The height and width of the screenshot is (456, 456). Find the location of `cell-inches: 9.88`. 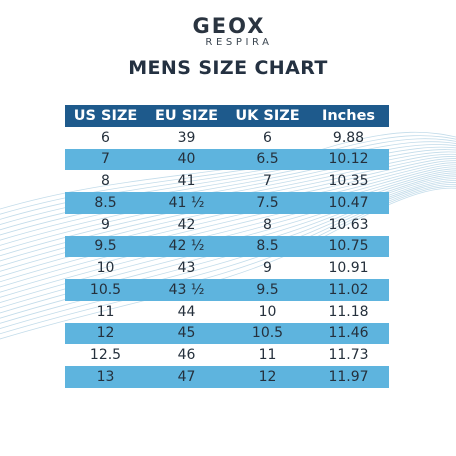

cell-inches: 9.88 is located at coordinates (348, 137).